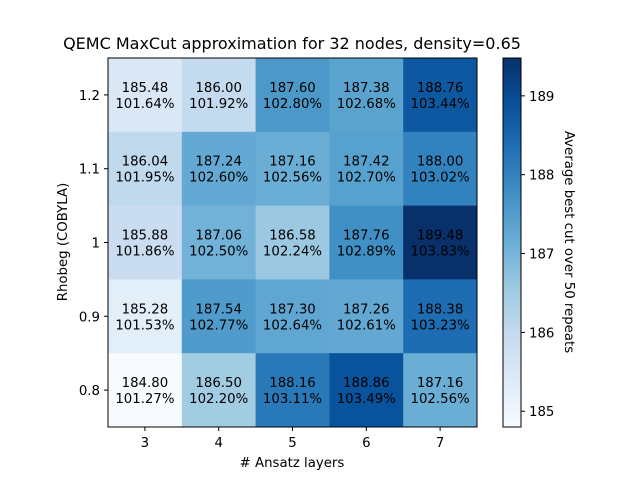  I want to click on cell-percent-label: 102.77%, so click(218, 325).